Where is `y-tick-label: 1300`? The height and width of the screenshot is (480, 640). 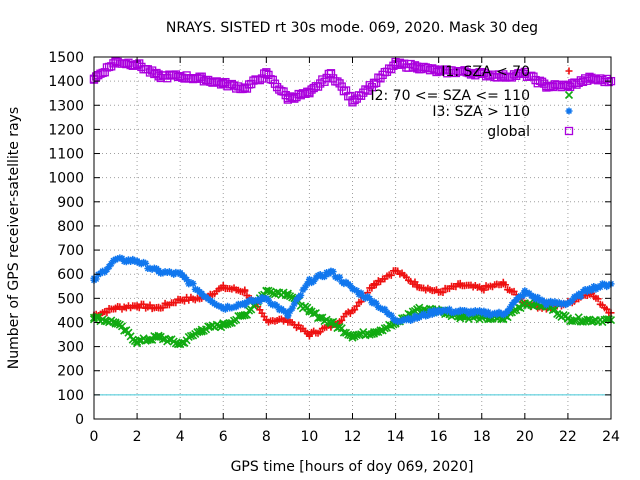
y-tick-label: 1300 is located at coordinates (66, 106).